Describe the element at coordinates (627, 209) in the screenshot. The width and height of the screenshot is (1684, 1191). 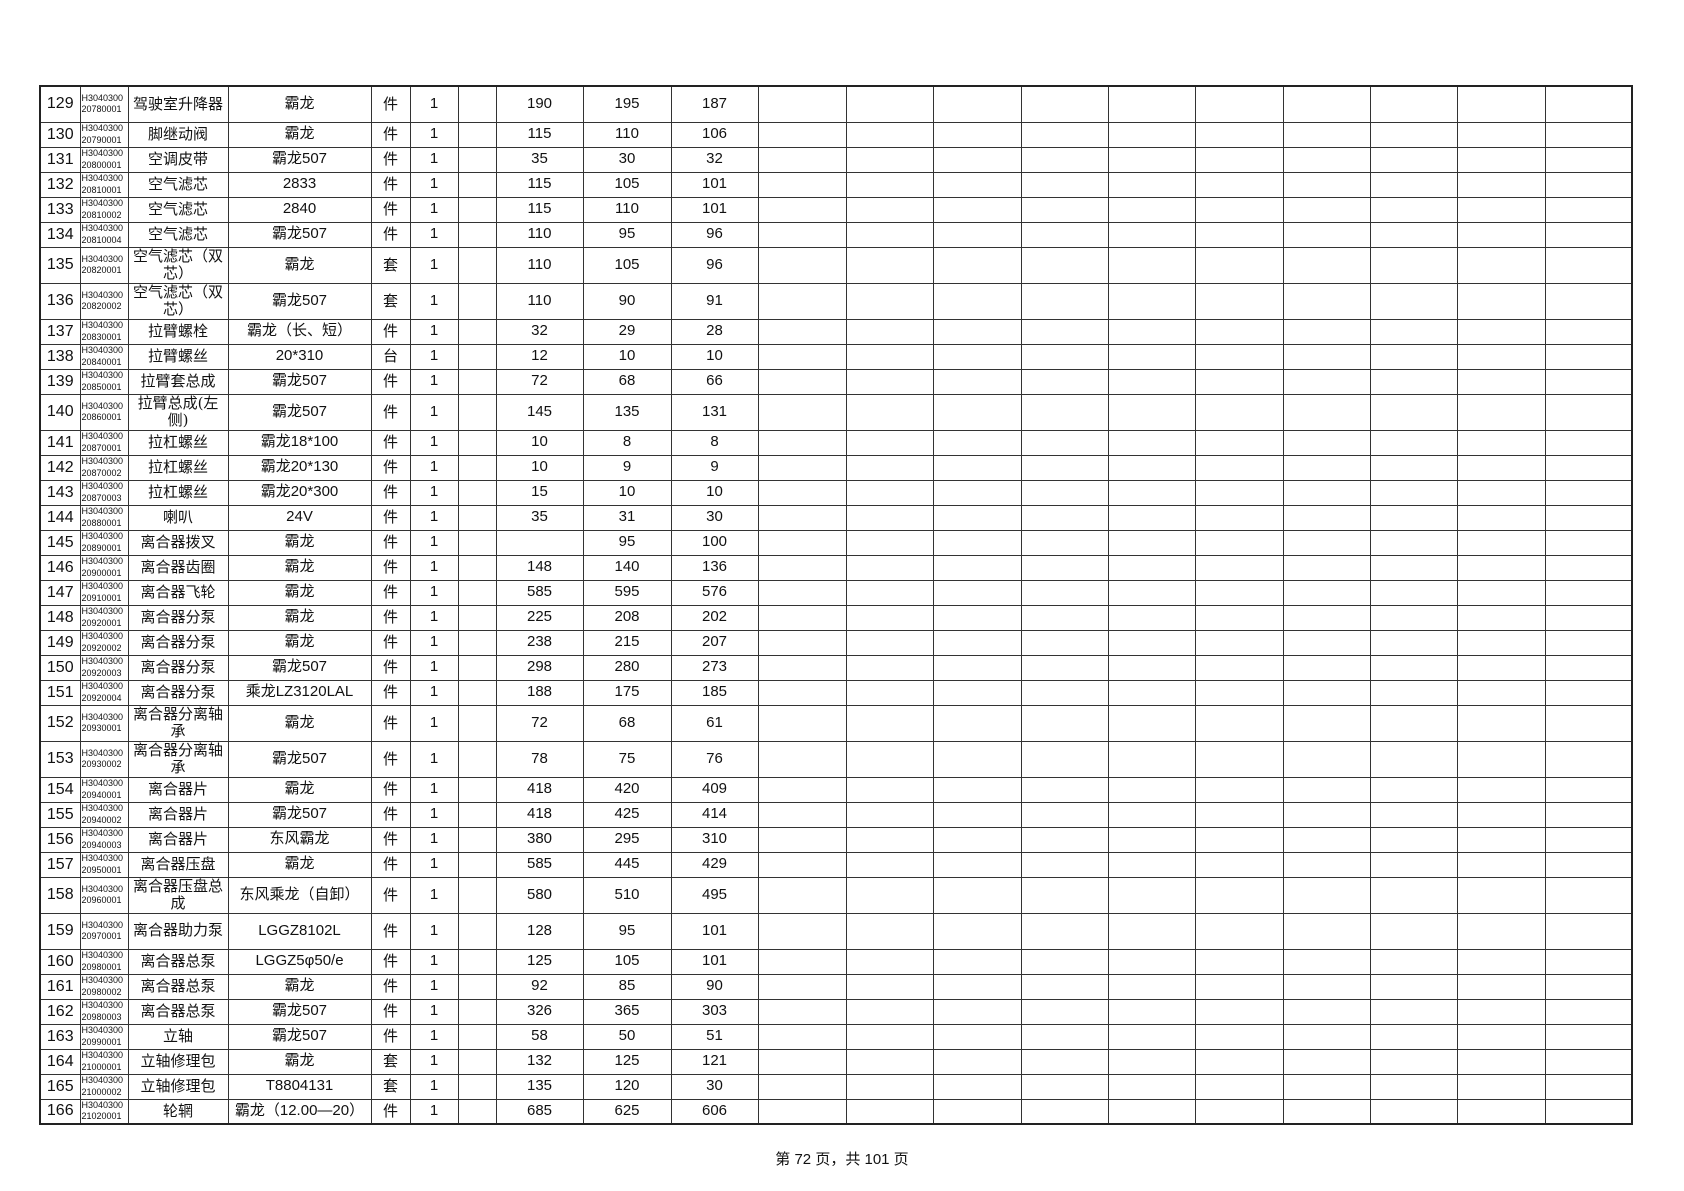
I see `price-2-cell: 110` at that location.